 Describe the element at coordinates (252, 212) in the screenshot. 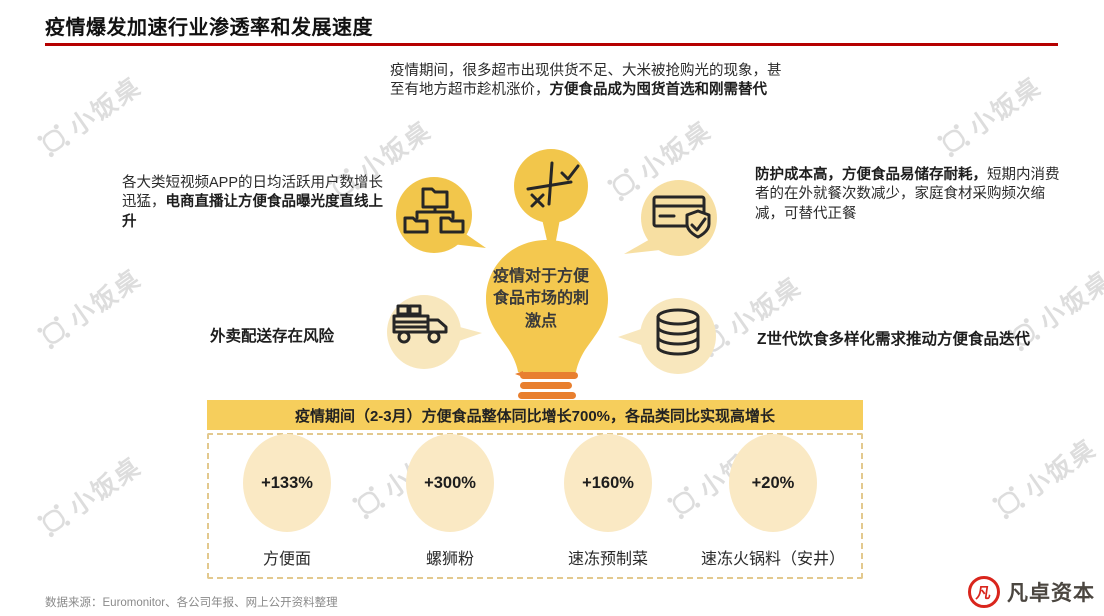

I see `callout-livestream-bold: 电商直播让方便食品曝光度直线上升` at that location.